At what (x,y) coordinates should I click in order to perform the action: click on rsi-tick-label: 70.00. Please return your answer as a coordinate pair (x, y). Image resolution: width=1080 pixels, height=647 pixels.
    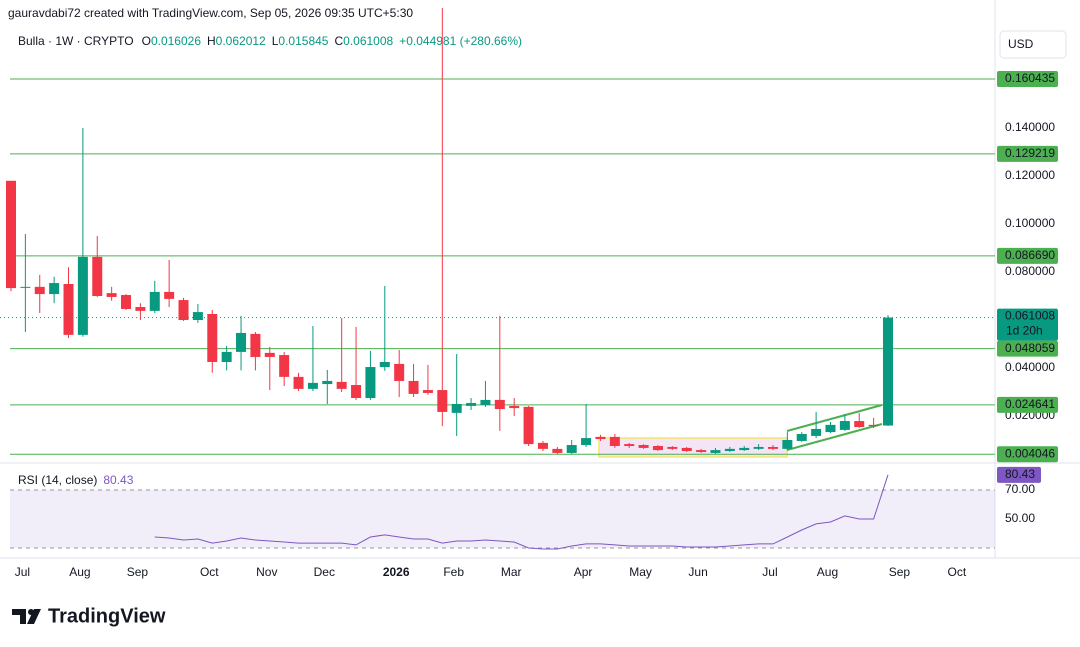
    Looking at the image, I should click on (1020, 489).